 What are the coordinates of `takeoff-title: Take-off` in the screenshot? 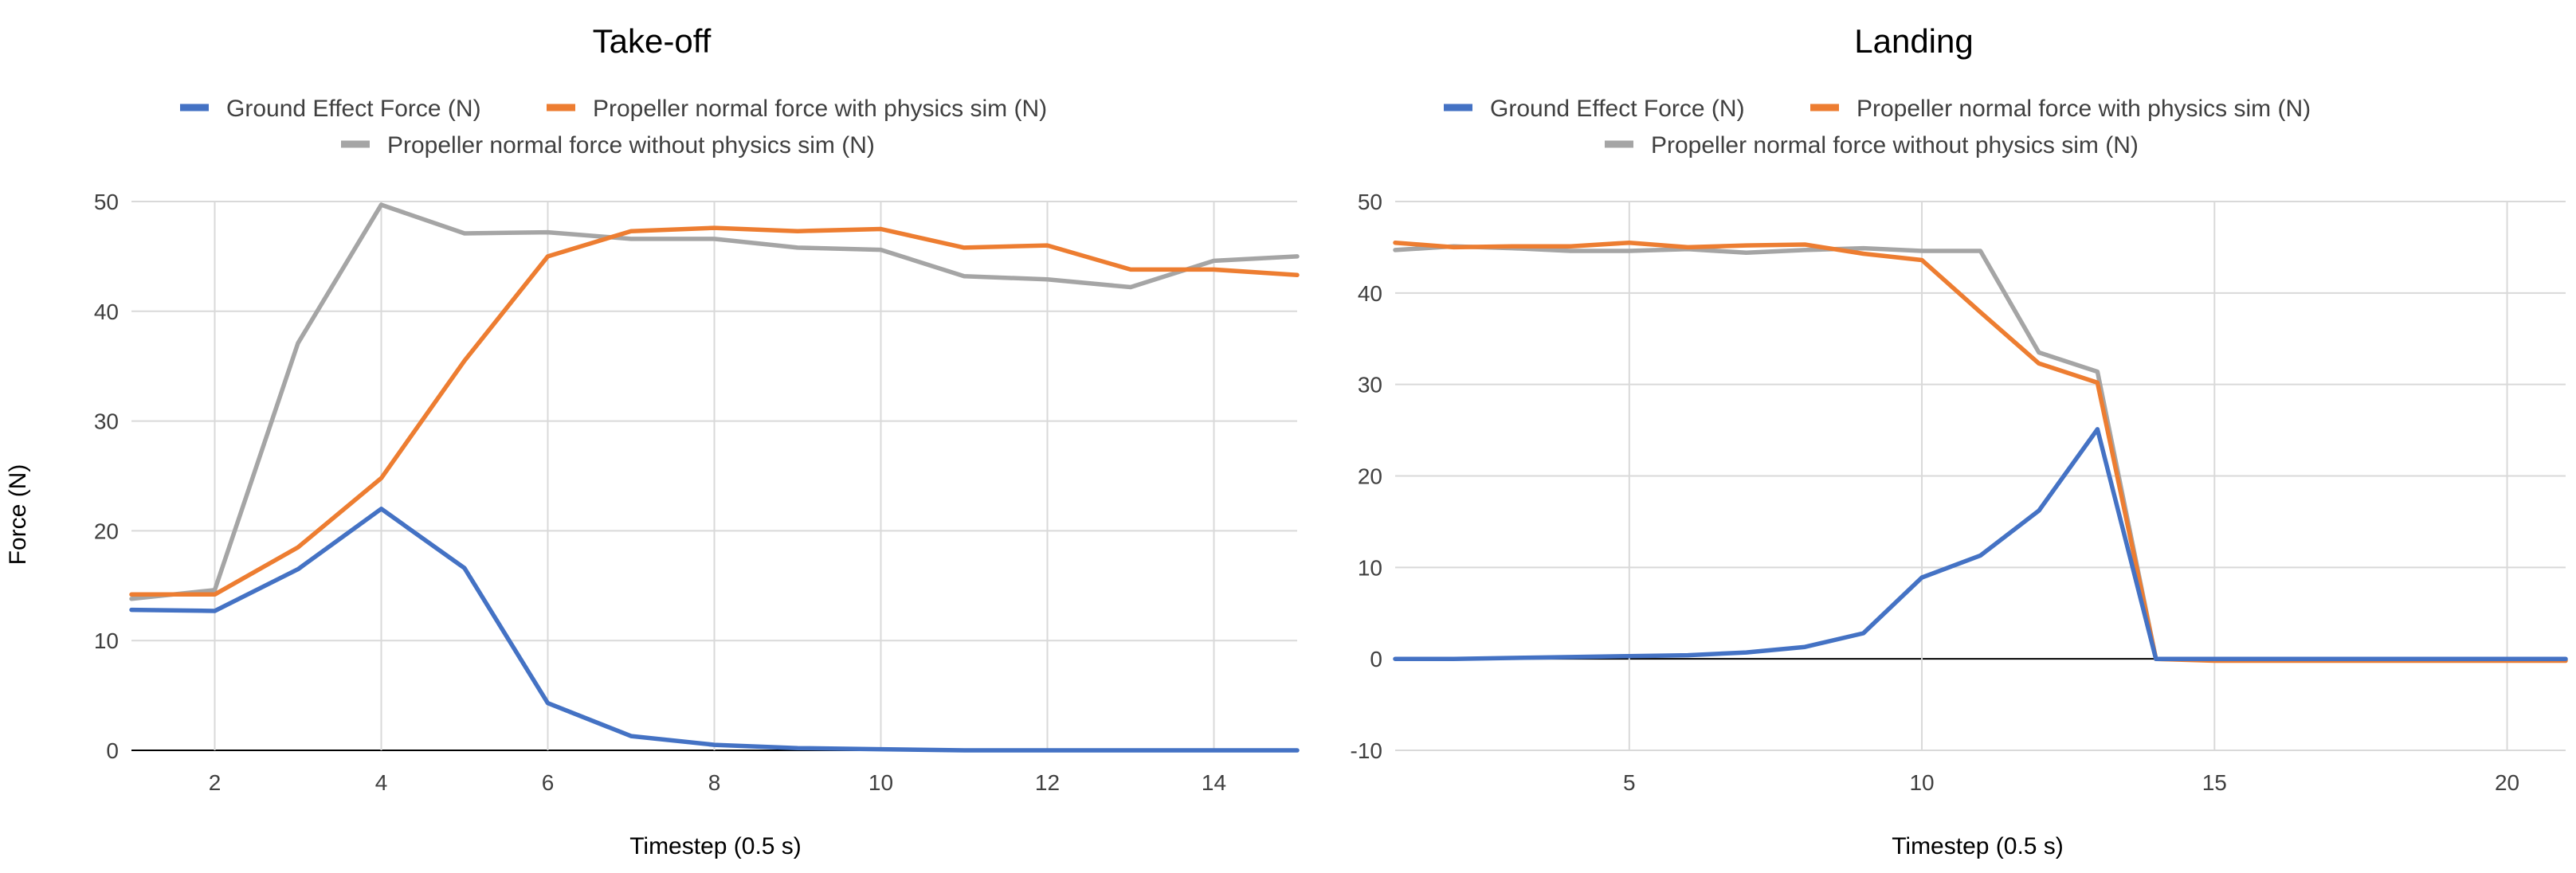 It's located at (652, 41).